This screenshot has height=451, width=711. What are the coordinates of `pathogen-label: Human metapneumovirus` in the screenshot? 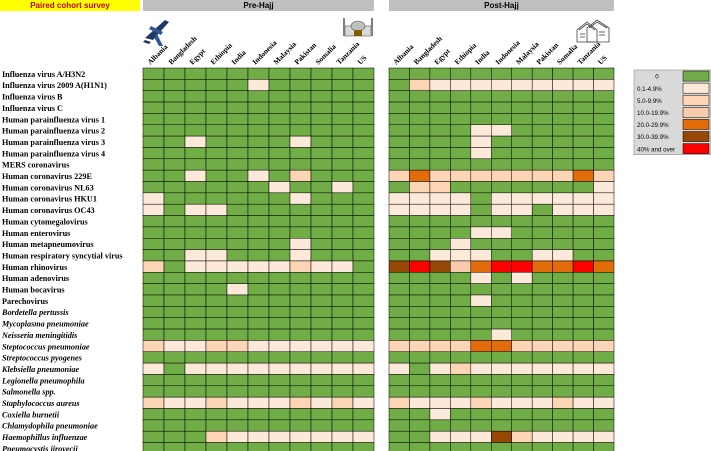 It's located at (48, 244).